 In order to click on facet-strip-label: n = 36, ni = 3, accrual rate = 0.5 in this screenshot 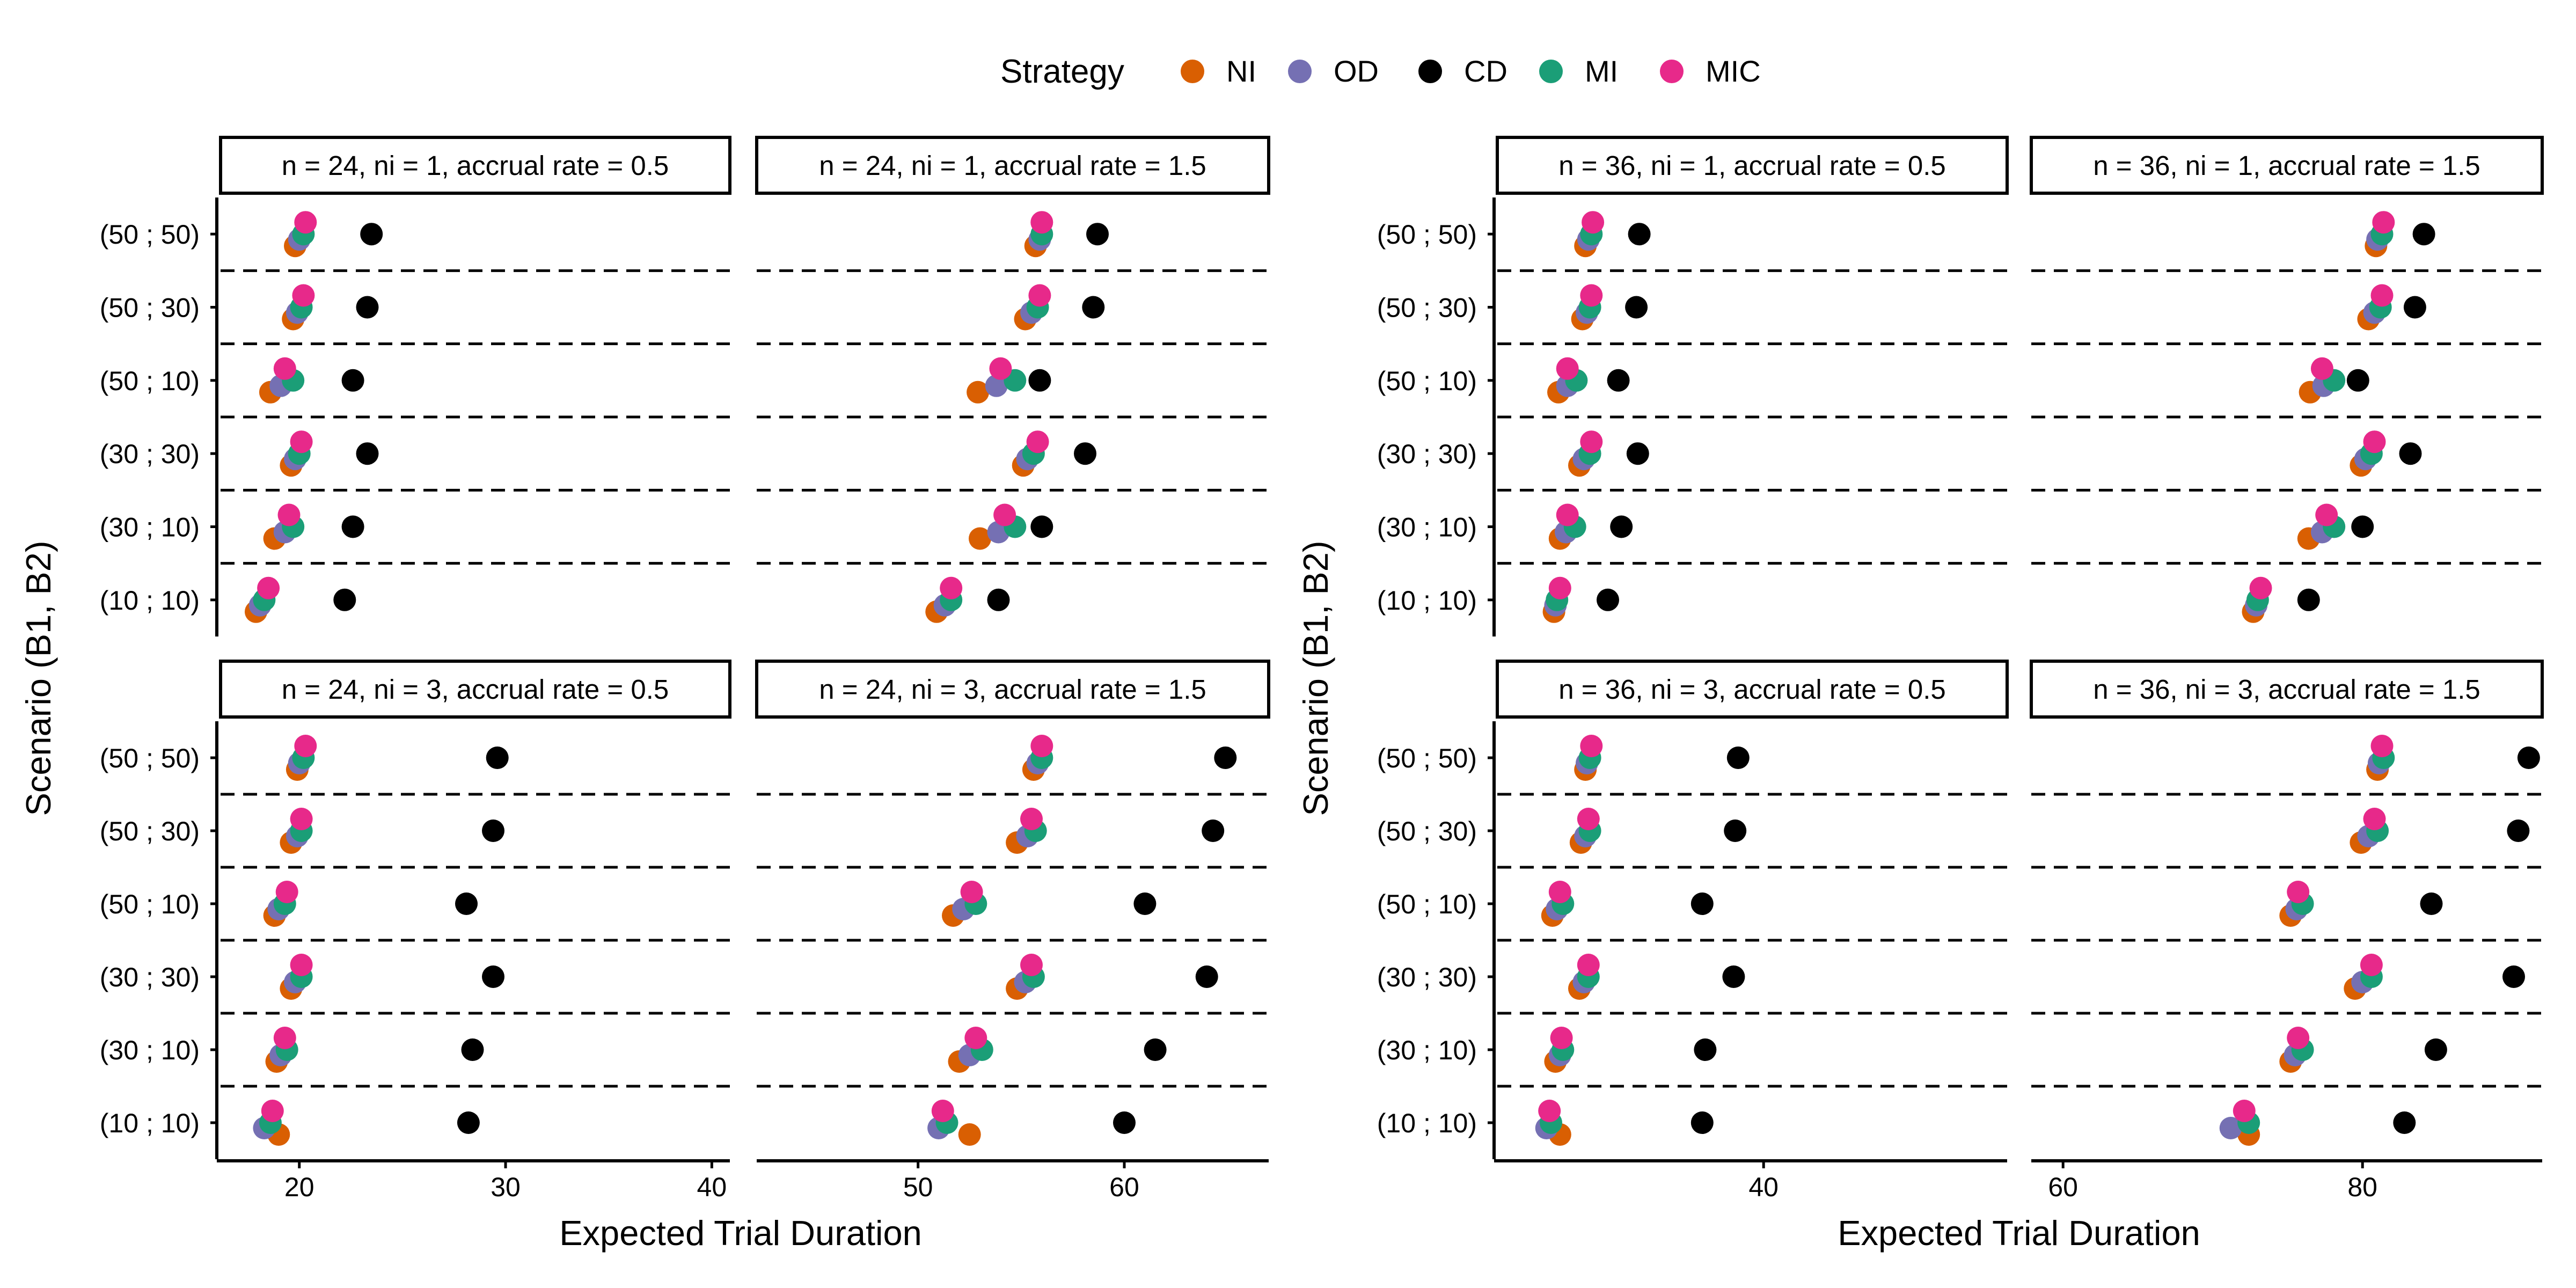, I will do `click(1752, 689)`.